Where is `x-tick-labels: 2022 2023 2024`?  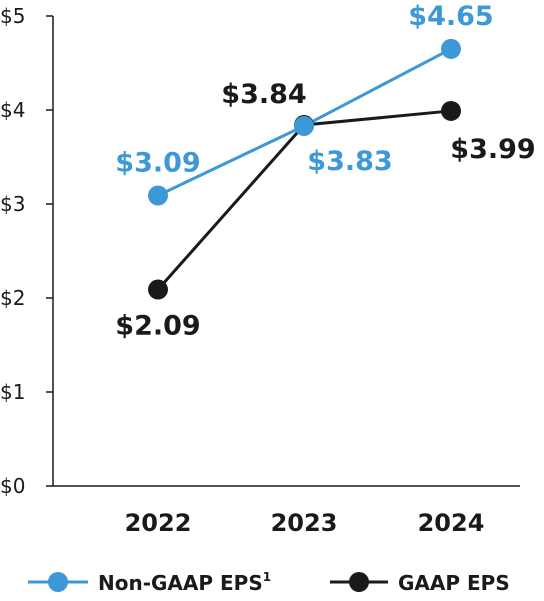
x-tick-labels: 2022 2023 2024 is located at coordinates (305, 523).